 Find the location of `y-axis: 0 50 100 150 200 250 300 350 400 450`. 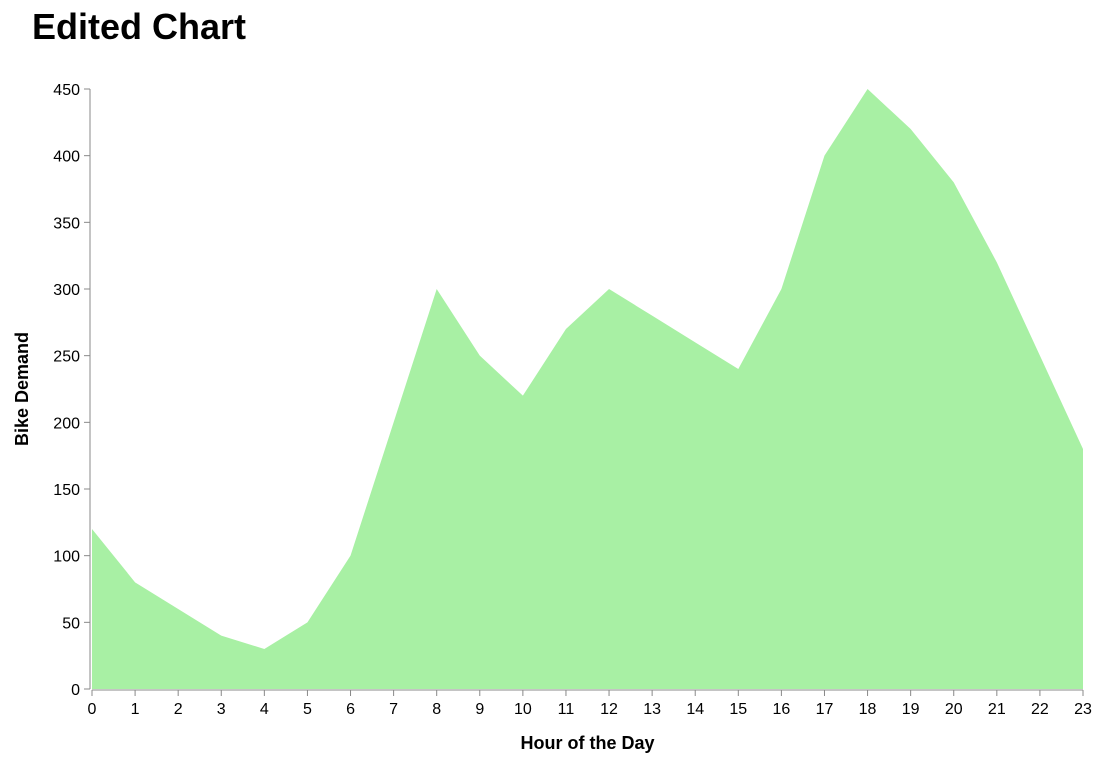

y-axis: 0 50 100 150 200 250 300 350 400 450 is located at coordinates (72, 390).